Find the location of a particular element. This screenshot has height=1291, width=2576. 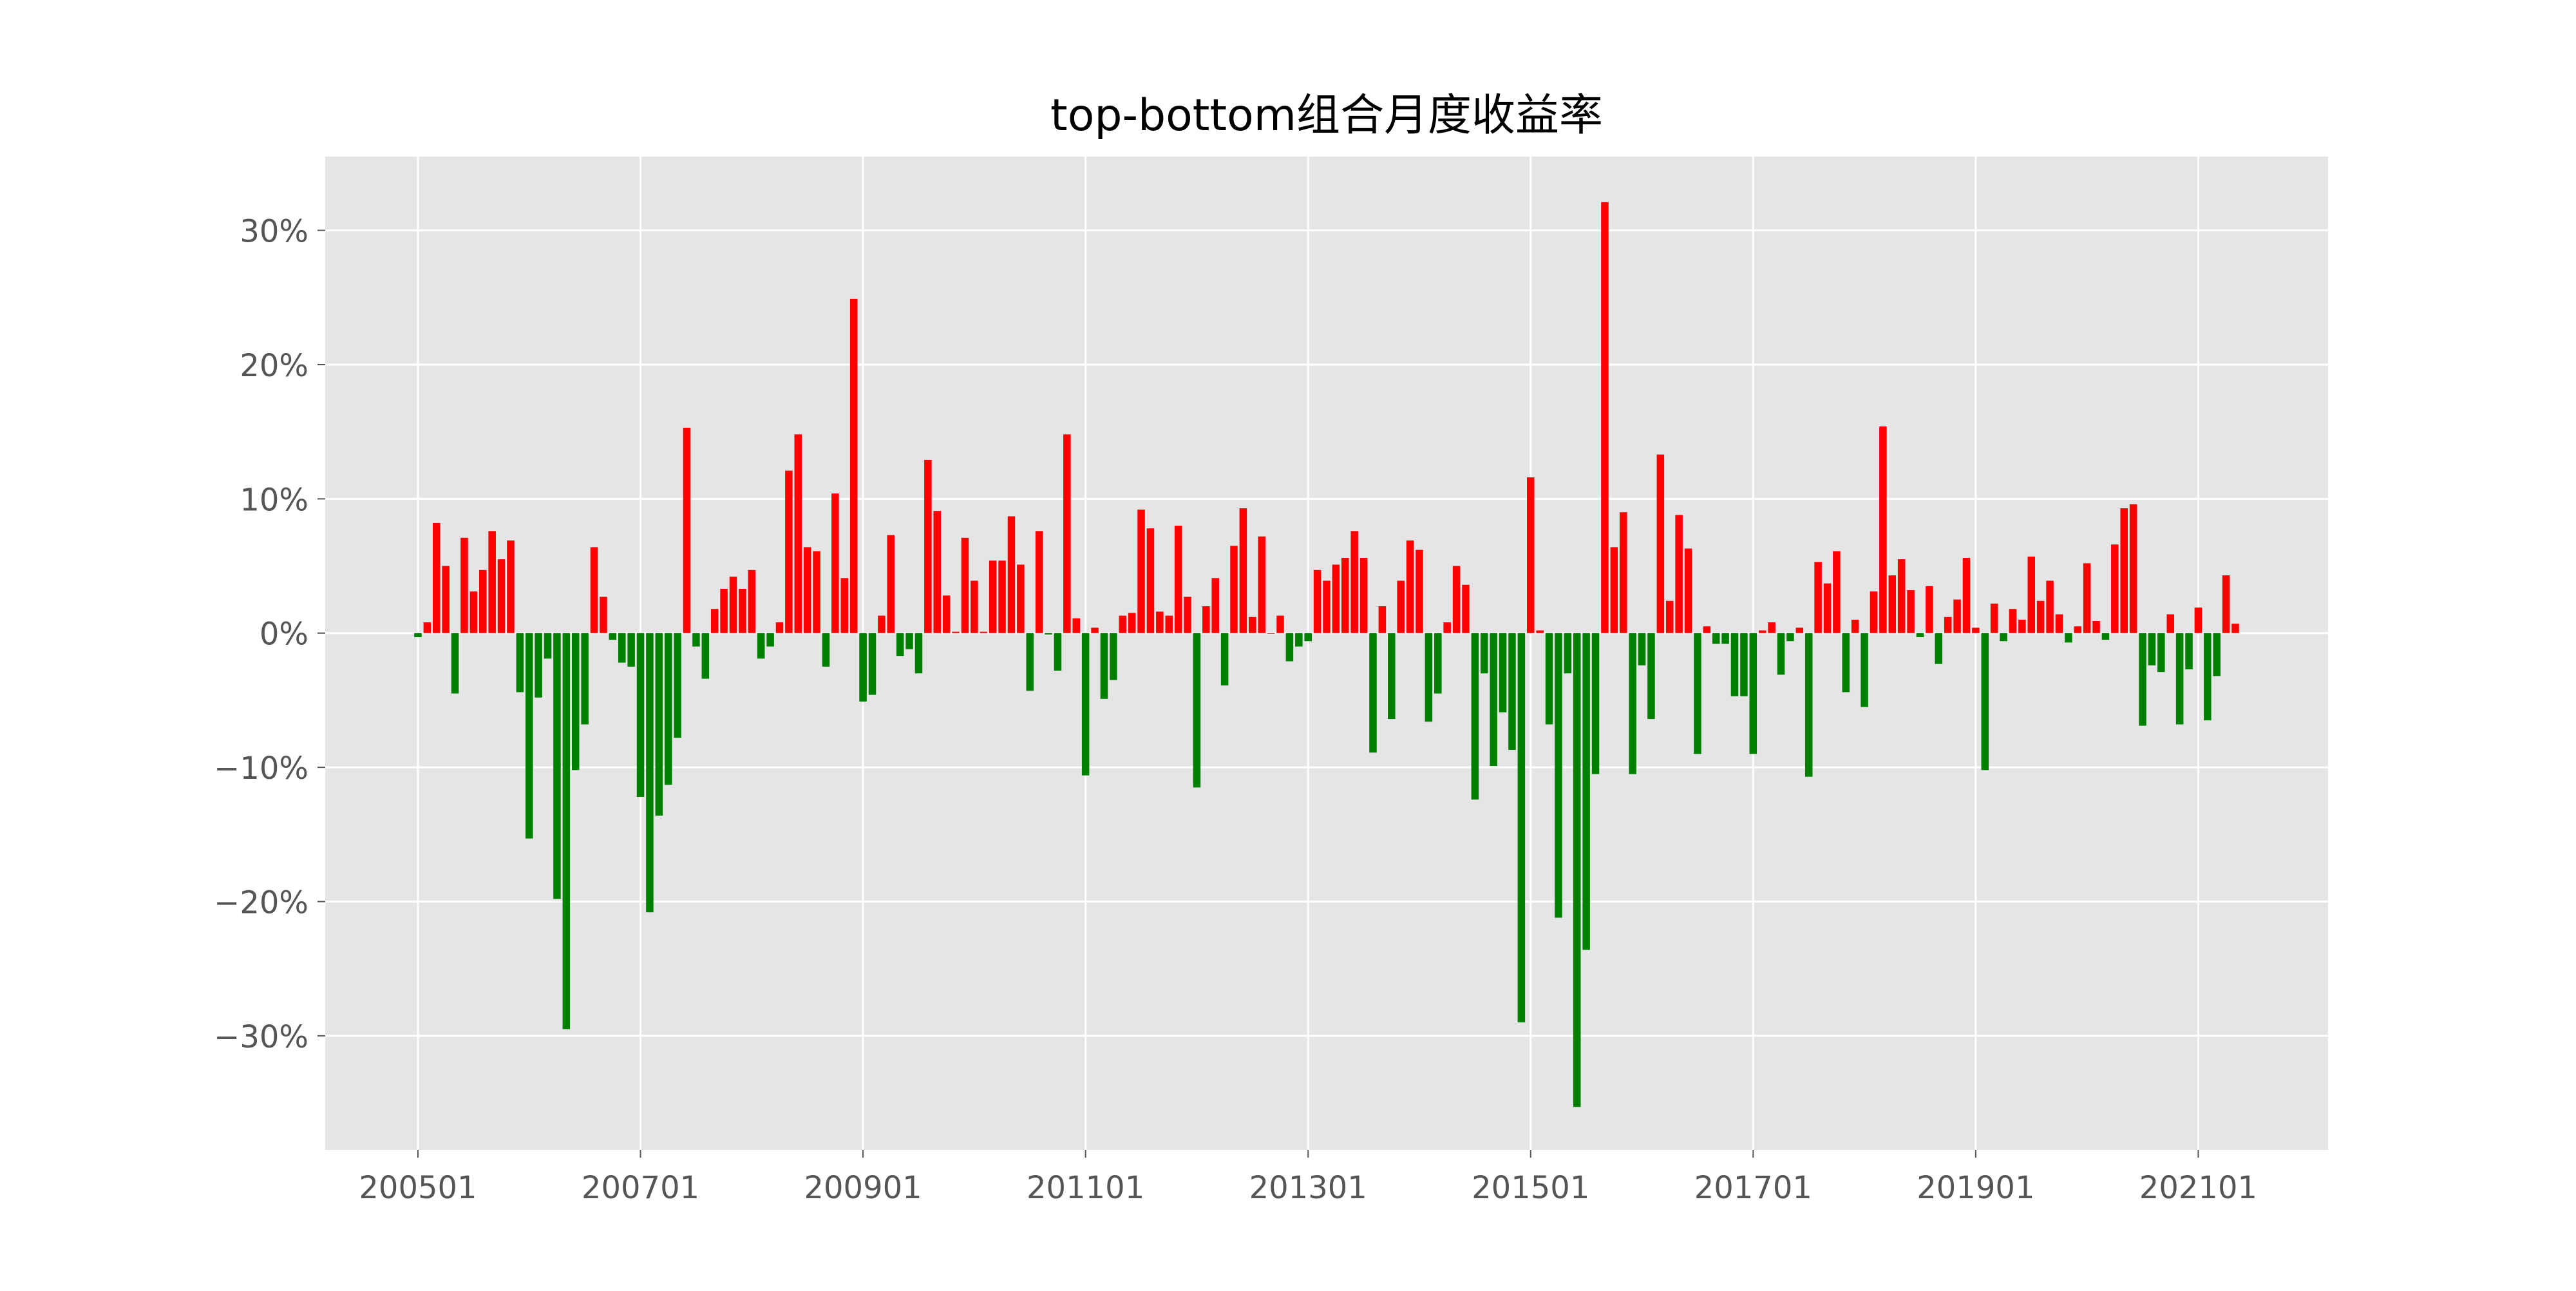

y-axis-ticks: 30% 20% 10% 0% −10% −20% −30% is located at coordinates (269, 634).